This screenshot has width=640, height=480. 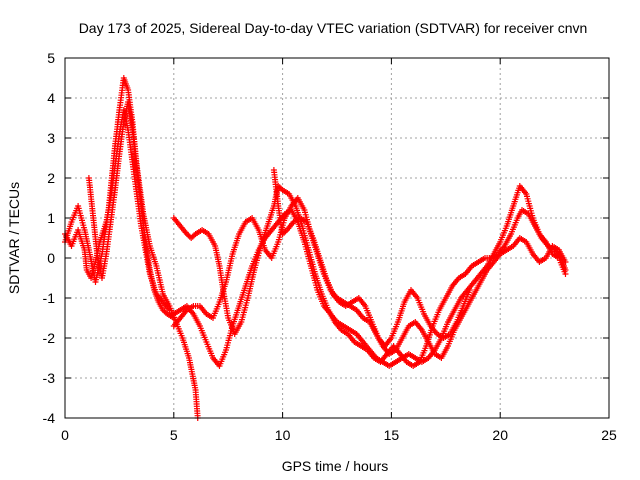 What do you see at coordinates (51, 178) in the screenshot?
I see `y-tick-label: 2` at bounding box center [51, 178].